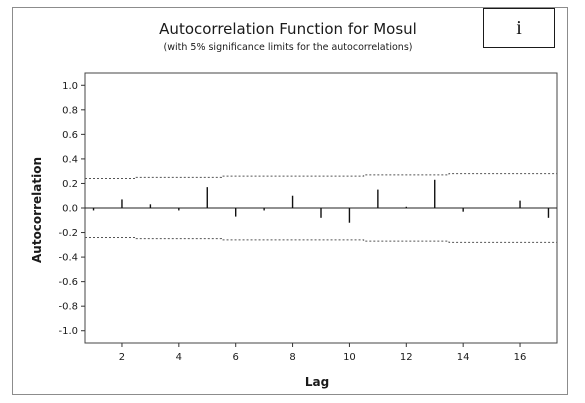 Image resolution: width=585 pixels, height=403 pixels. What do you see at coordinates (288, 29) in the screenshot?
I see `chart-title: Autocorrelation Function for Mosul` at bounding box center [288, 29].